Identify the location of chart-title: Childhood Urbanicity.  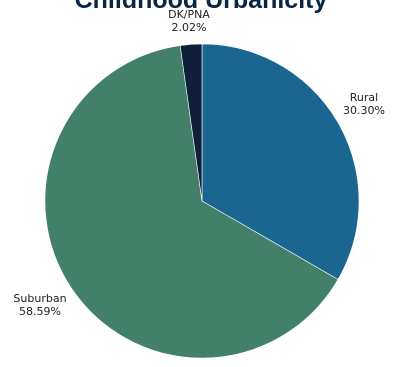
(201, 7).